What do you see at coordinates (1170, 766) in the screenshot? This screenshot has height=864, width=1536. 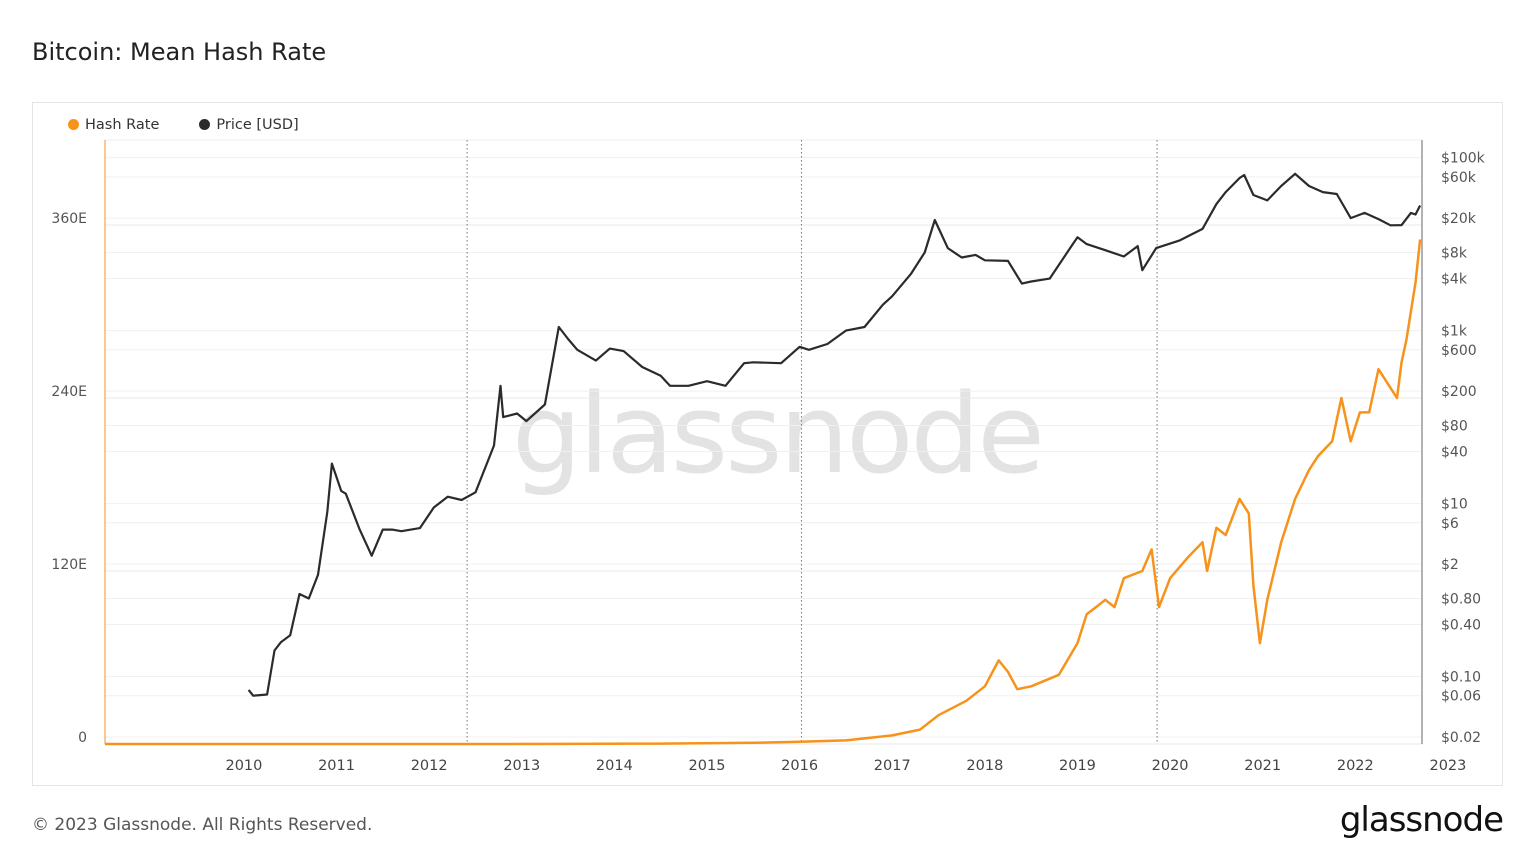 I see `x-tick-label: 2020` at bounding box center [1170, 766].